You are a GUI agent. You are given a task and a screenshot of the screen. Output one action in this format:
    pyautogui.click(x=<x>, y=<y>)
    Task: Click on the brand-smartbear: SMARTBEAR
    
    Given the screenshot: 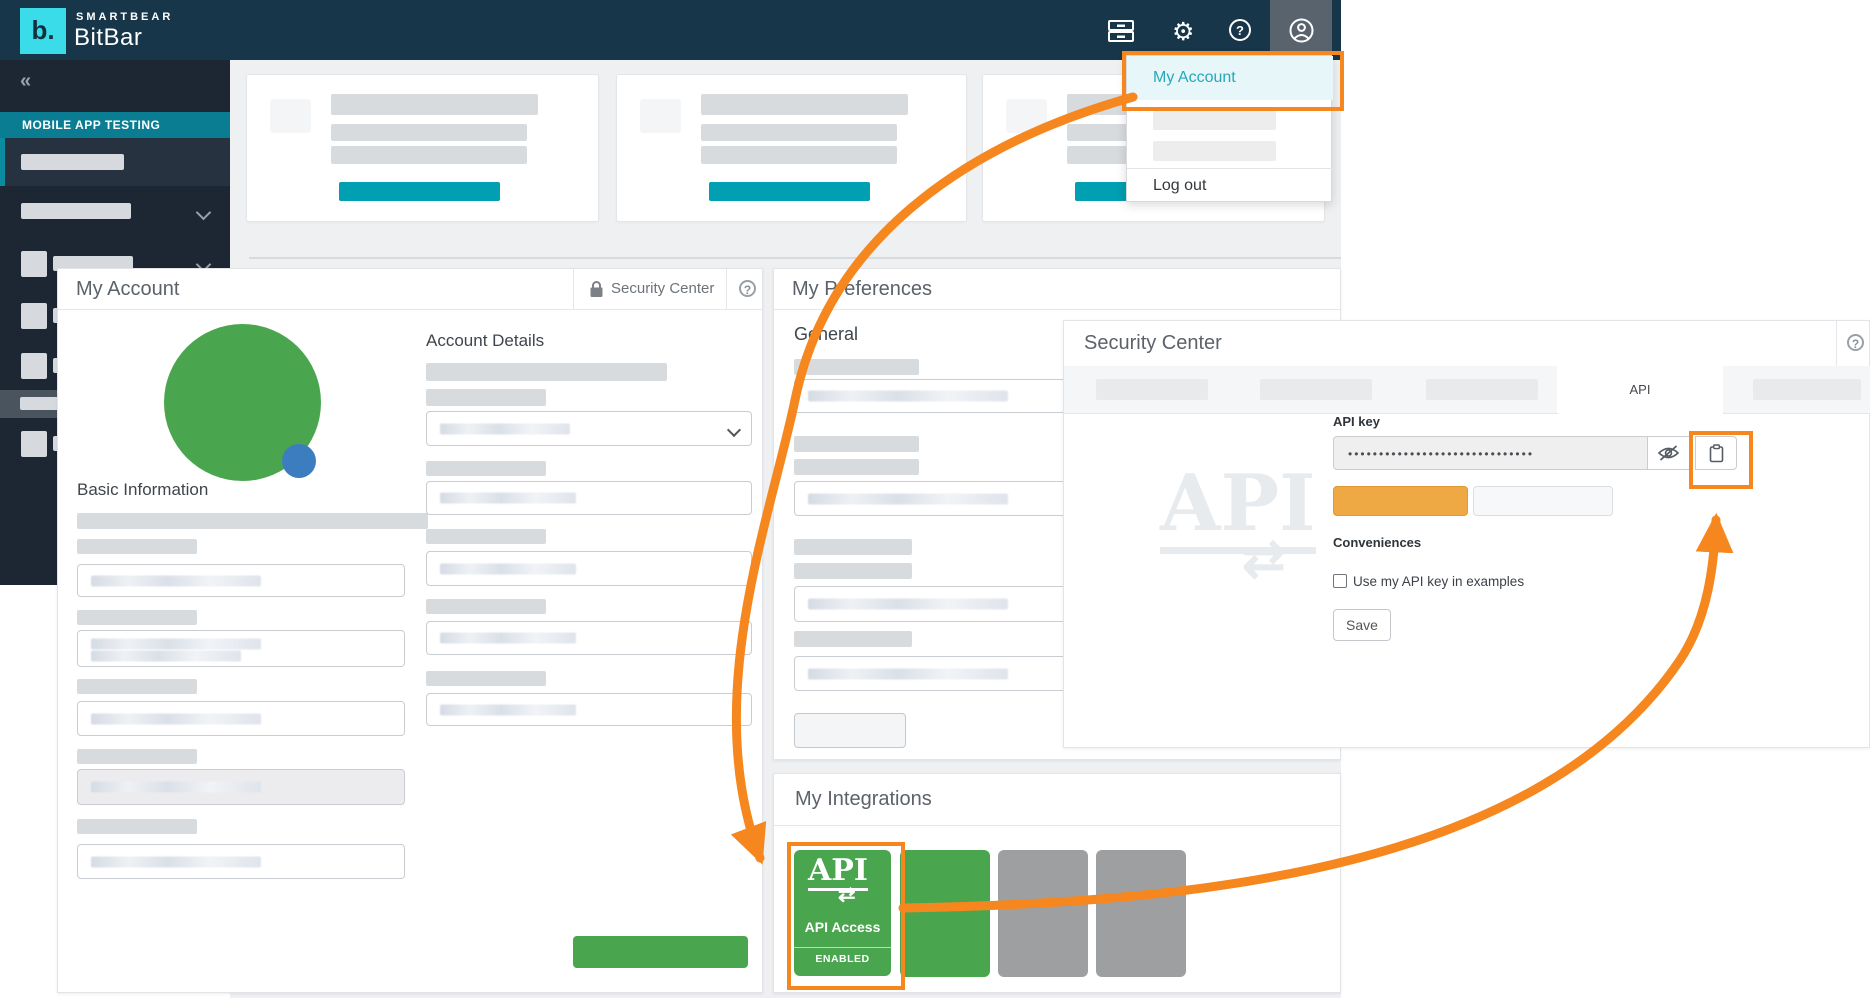 What is the action you would take?
    pyautogui.click(x=125, y=17)
    